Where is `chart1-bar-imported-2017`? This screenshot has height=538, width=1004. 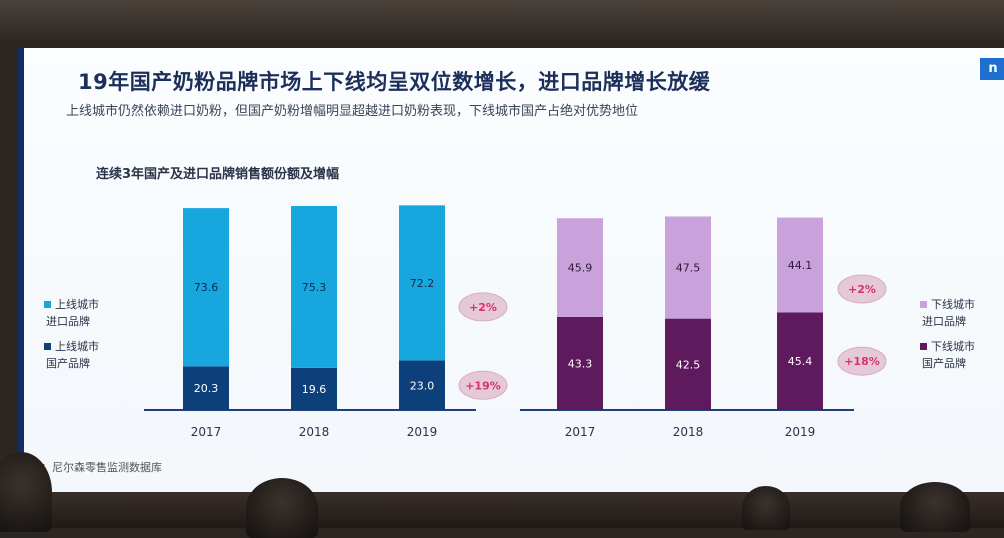 chart1-bar-imported-2017 is located at coordinates (206, 287).